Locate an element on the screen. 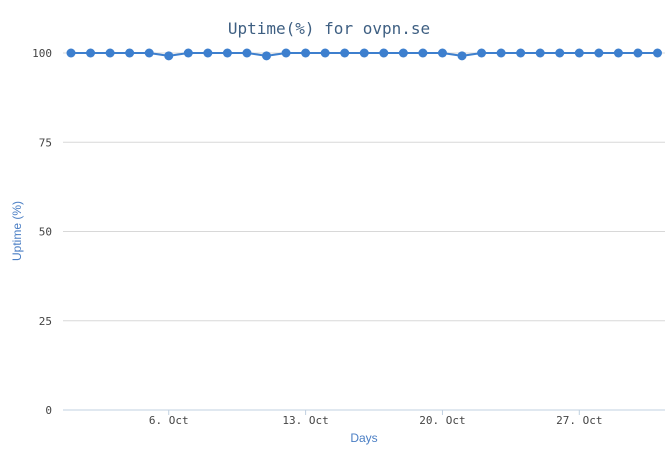 The image size is (669, 459). data-points is located at coordinates (364, 54).